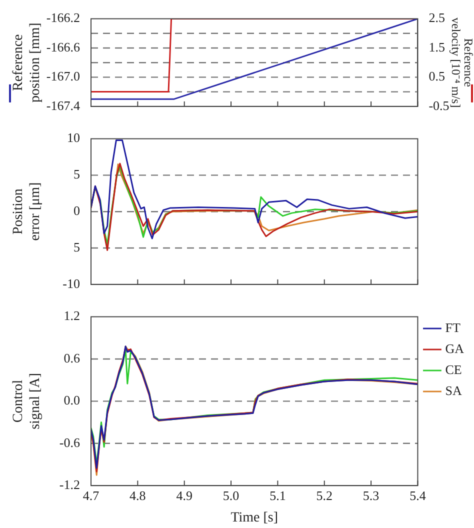  I want to click on legend-label: GA, so click(455, 348).